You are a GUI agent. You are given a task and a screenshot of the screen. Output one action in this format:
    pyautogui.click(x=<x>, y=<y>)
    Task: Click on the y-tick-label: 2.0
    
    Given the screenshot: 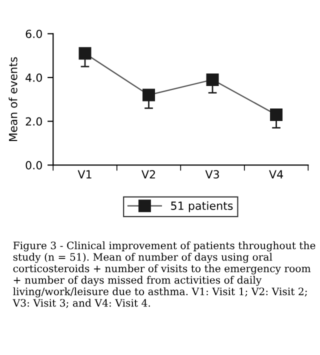 What is the action you would take?
    pyautogui.click(x=34, y=121)
    